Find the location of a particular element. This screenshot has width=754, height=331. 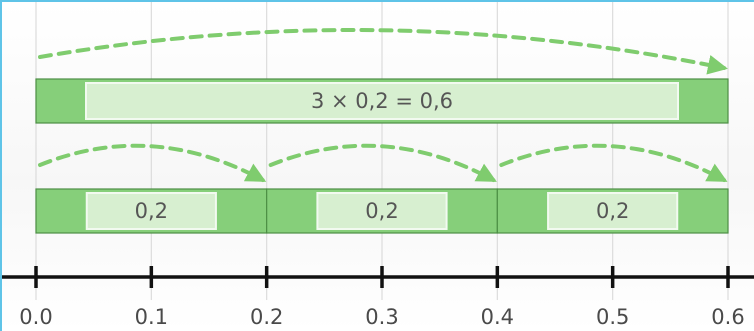

tick-label-3: 0.3 is located at coordinates (381, 317).